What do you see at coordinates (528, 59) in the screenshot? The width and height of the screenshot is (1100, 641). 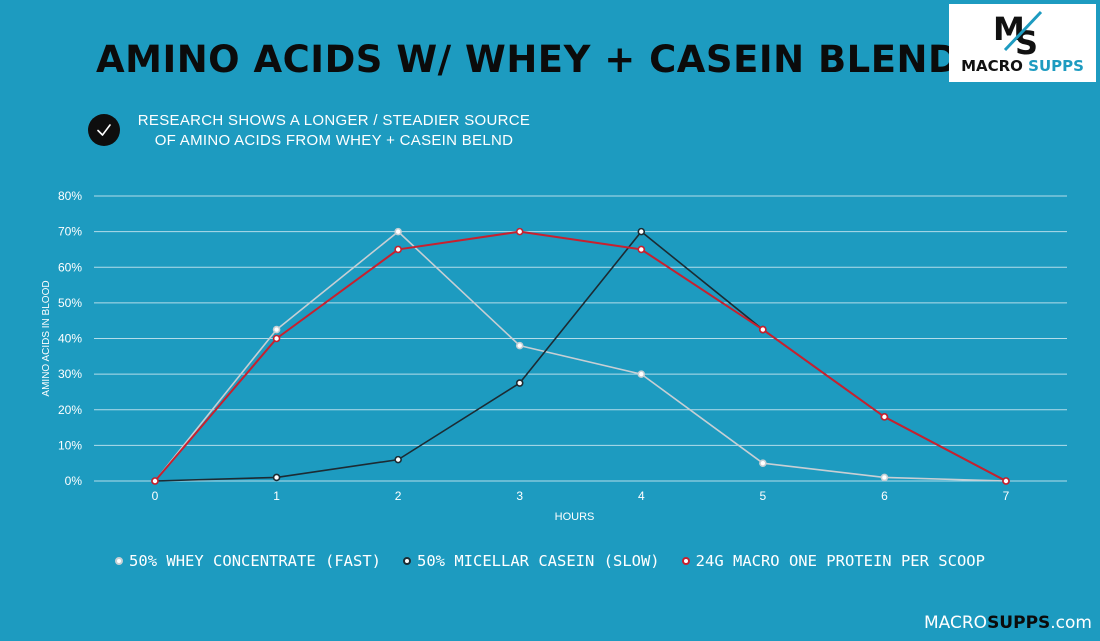 I see `page-title: AMINO ACIDS W/ WHEY + CASEIN BLEND` at bounding box center [528, 59].